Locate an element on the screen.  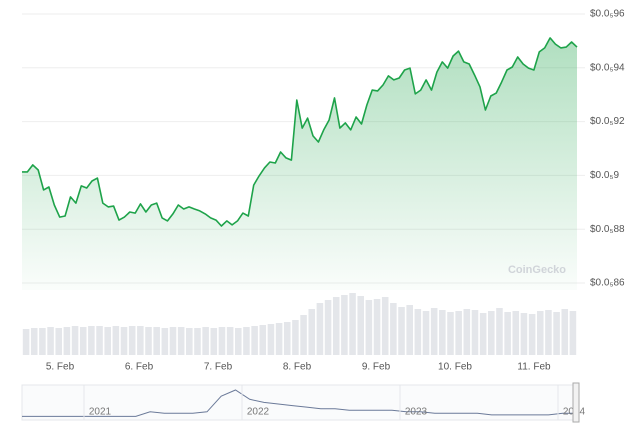
y-tick-label: $0.0₅9 is located at coordinates (604, 175).